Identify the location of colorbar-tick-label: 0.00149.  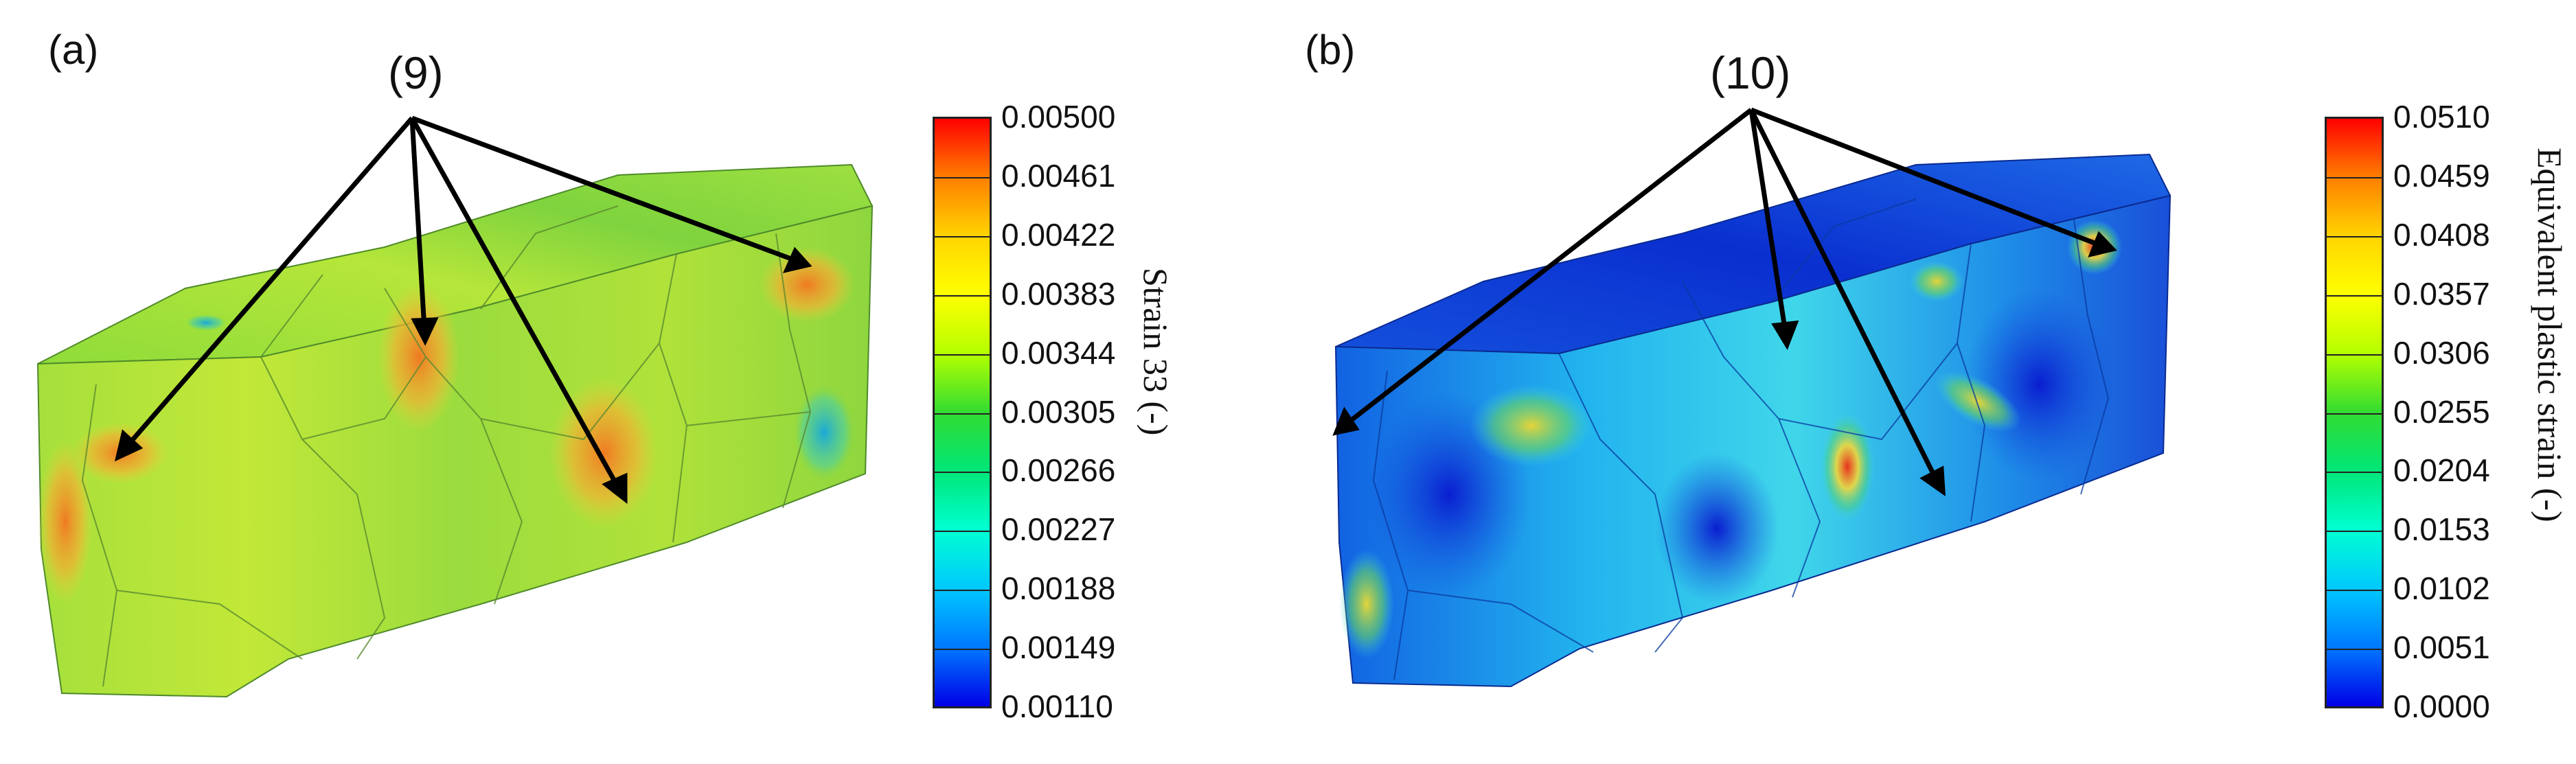
(1058, 647).